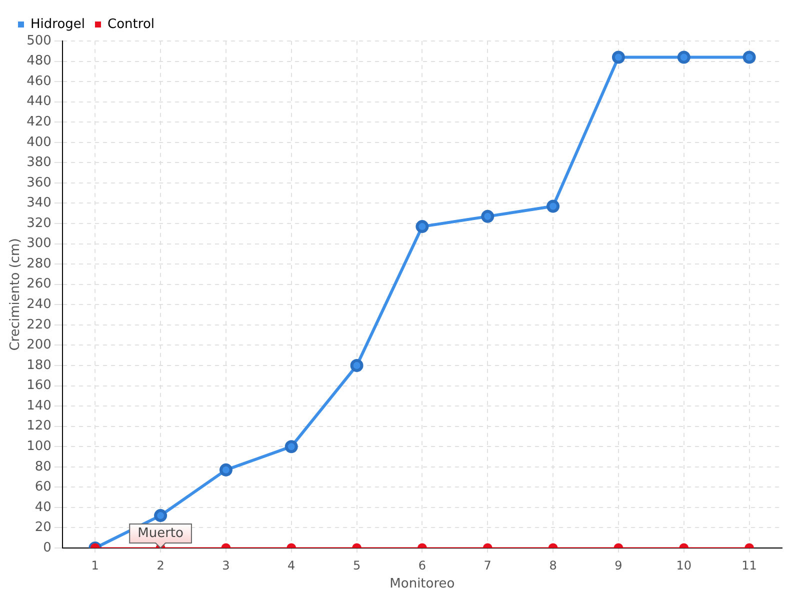 The image size is (800, 600). Describe the element at coordinates (39, 203) in the screenshot. I see `y-tick-label: 340` at that location.